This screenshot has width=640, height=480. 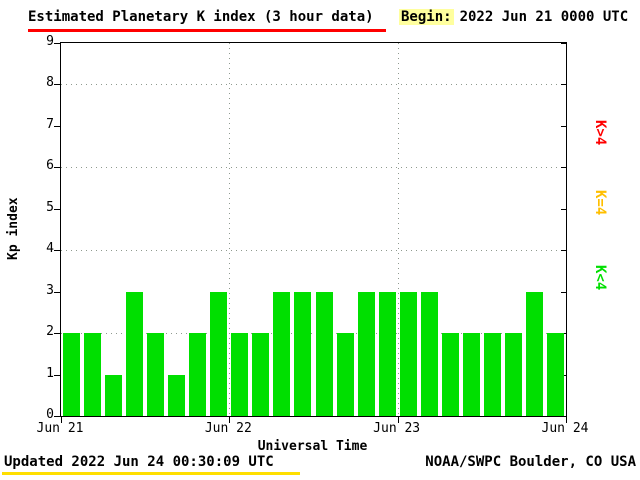 I want to click on y-tick-label: 6, so click(x=50, y=166).